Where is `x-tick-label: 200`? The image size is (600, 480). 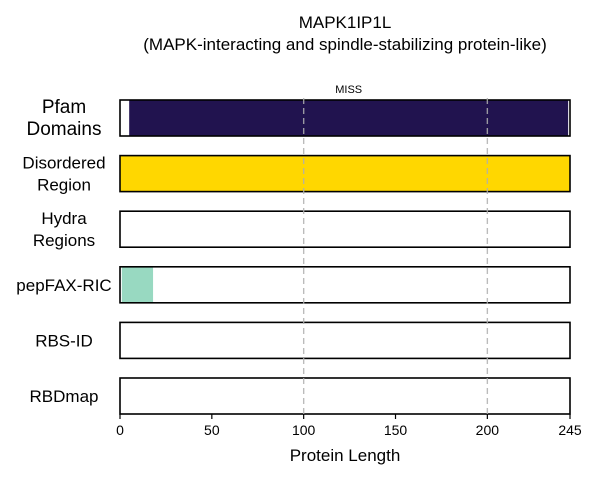
x-tick-label: 200 is located at coordinates (488, 430).